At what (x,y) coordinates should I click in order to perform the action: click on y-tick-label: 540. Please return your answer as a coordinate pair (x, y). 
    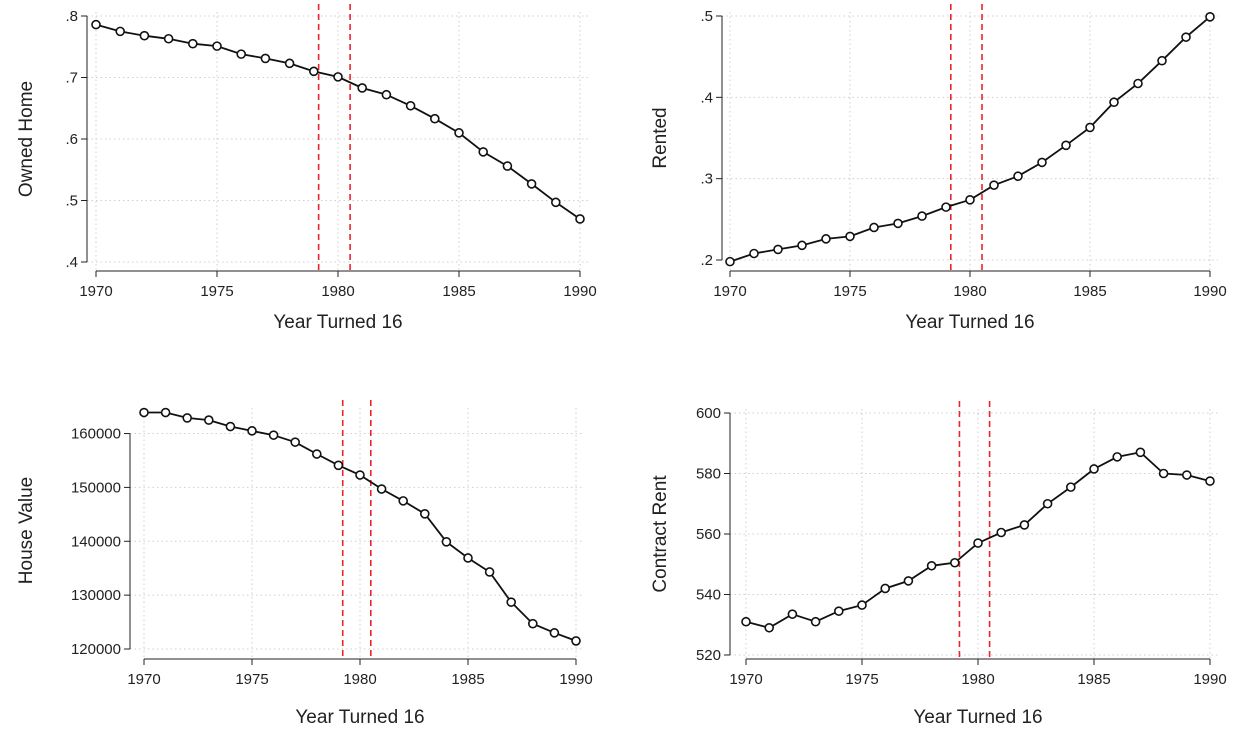
    Looking at the image, I should click on (708, 595).